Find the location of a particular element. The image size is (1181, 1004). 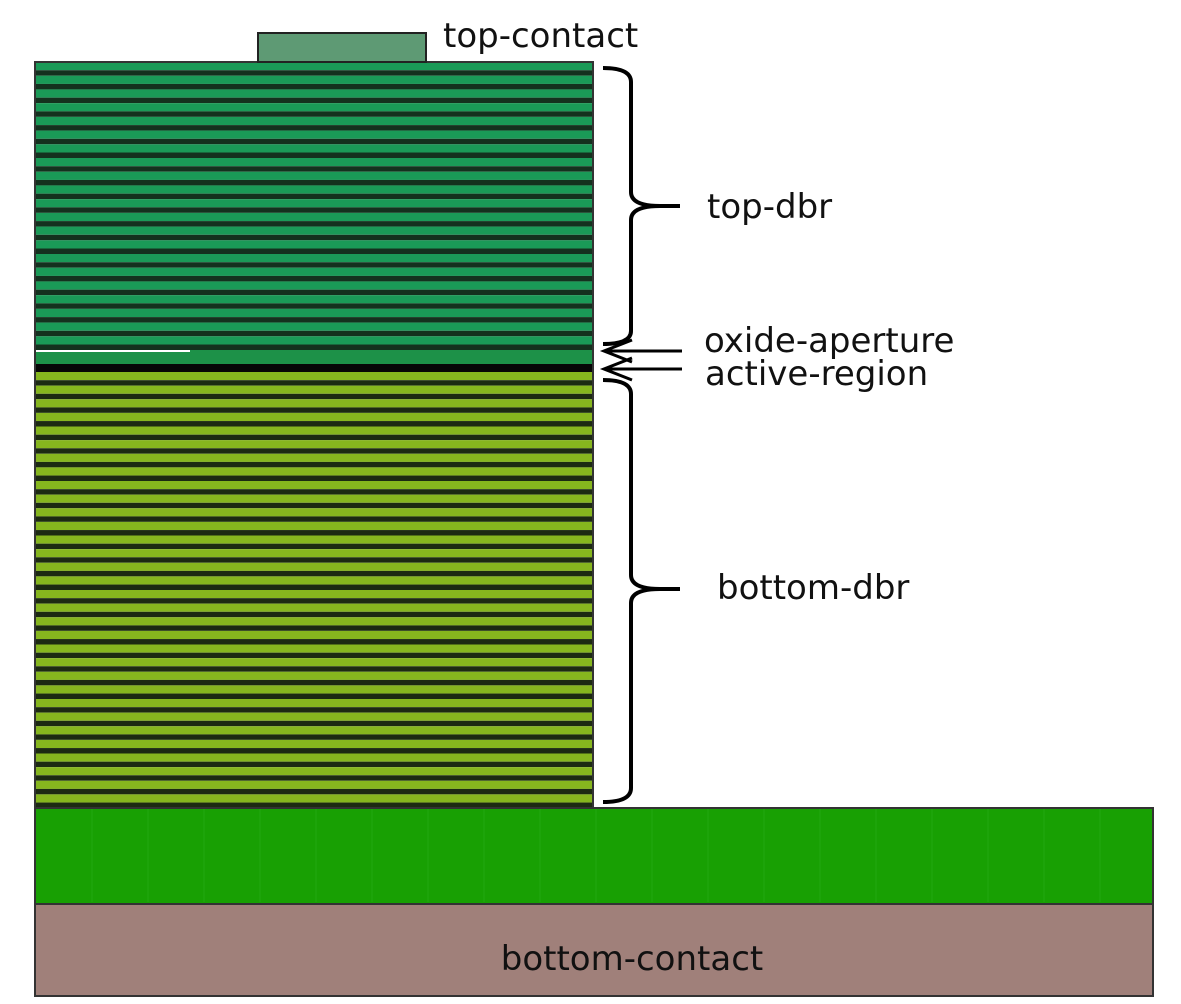

top-dbr-label: top-dbr is located at coordinates (769, 207).